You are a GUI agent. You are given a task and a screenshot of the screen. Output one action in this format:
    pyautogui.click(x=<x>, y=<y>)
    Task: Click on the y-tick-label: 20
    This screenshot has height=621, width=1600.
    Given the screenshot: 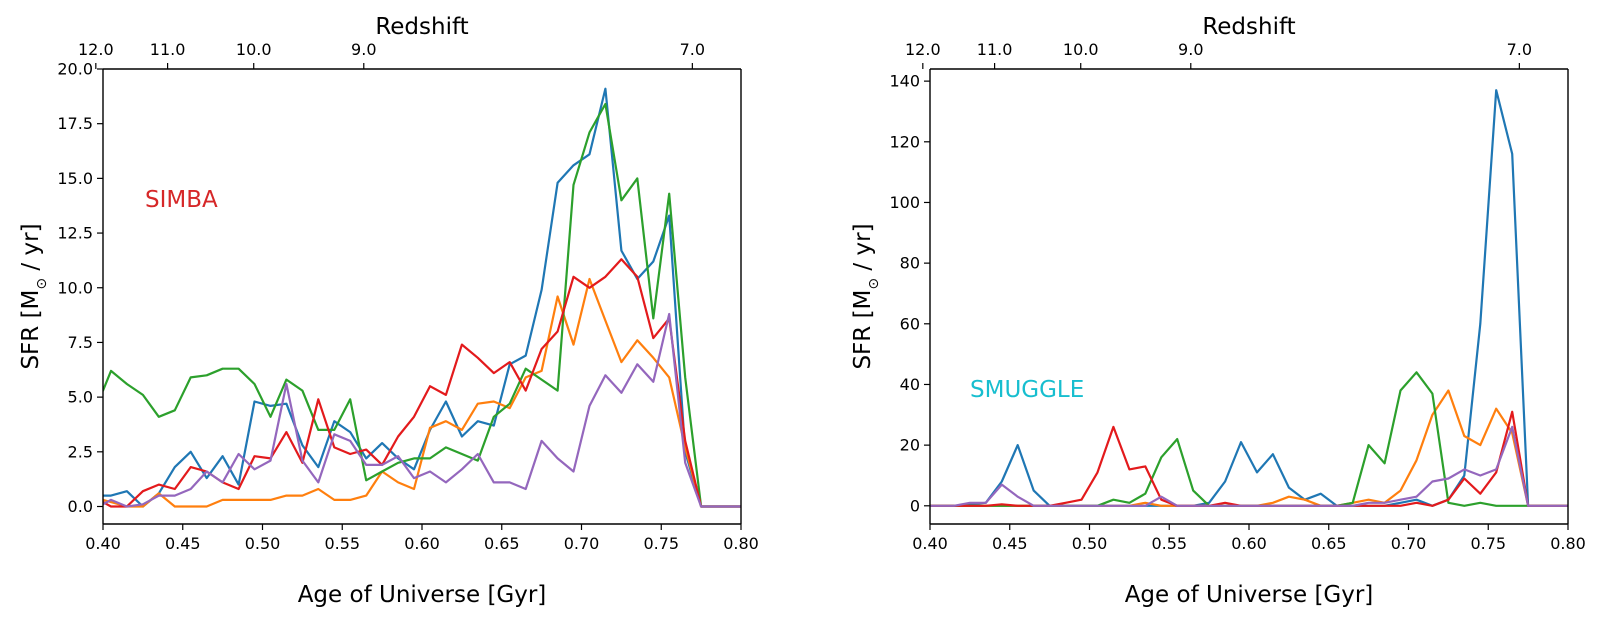 What is the action you would take?
    pyautogui.click(x=910, y=445)
    